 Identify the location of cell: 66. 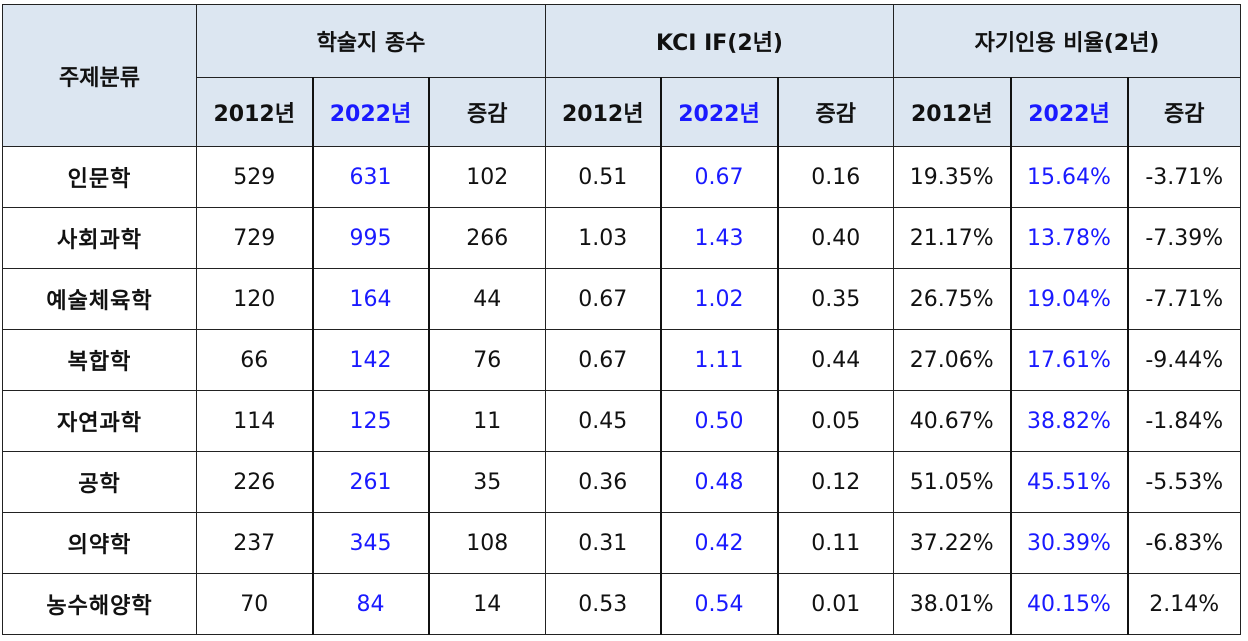
(254, 360).